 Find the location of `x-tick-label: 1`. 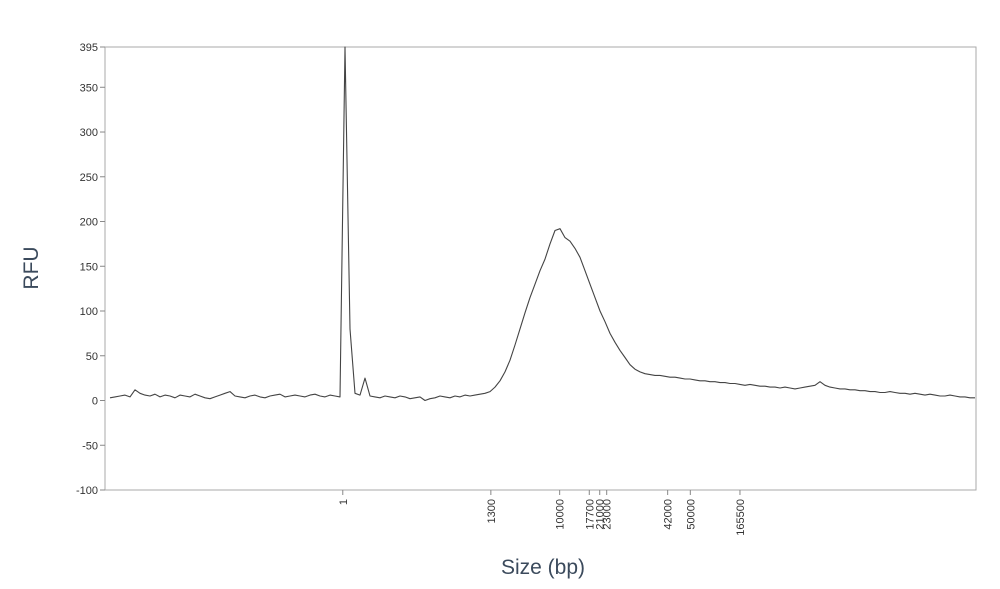

x-tick-label: 1 is located at coordinates (344, 502).